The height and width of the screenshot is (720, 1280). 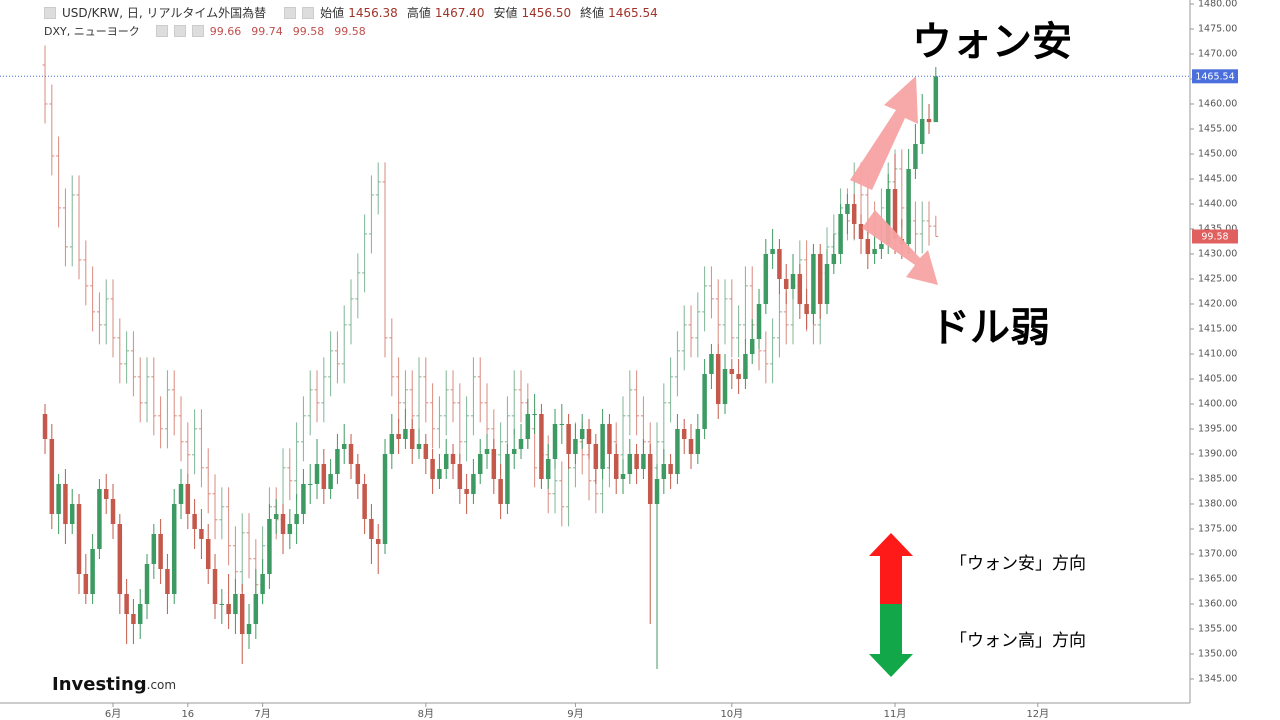 What do you see at coordinates (50, 12) in the screenshot?
I see `collapse-icon` at bounding box center [50, 12].